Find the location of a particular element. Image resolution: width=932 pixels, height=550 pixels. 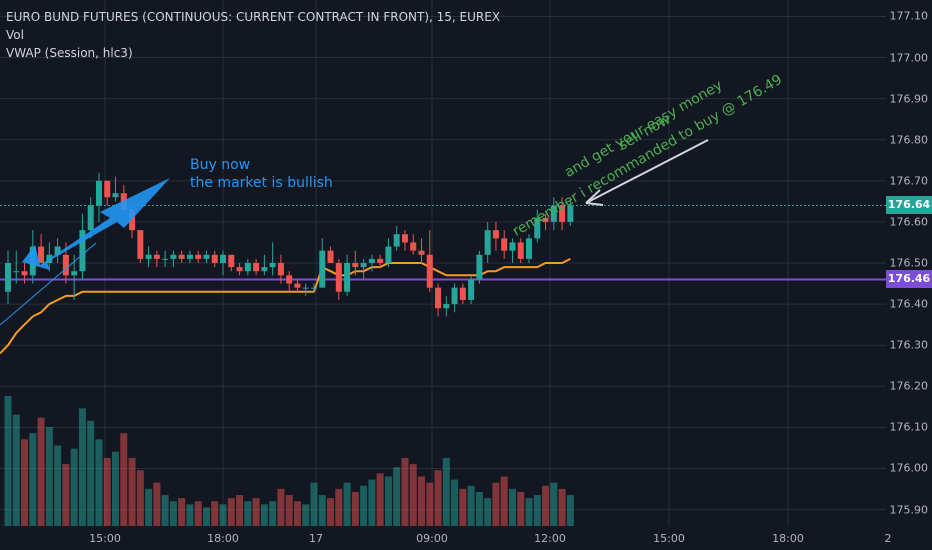

price-tick-label: 176.80 is located at coordinates (909, 140).